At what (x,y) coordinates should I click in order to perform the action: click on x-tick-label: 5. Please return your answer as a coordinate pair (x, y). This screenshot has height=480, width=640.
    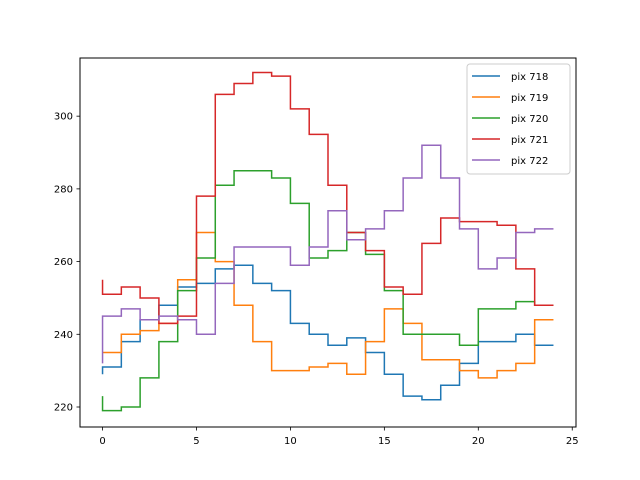
    Looking at the image, I should click on (196, 441).